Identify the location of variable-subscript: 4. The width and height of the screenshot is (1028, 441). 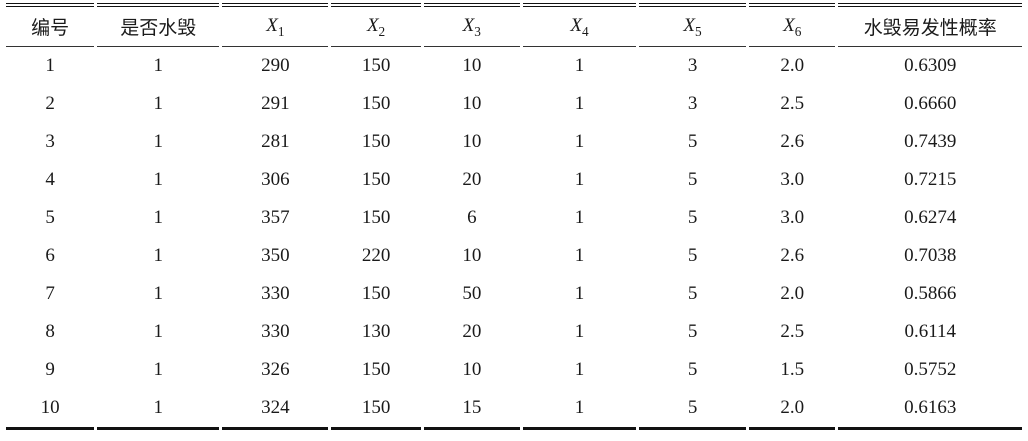
(585, 31).